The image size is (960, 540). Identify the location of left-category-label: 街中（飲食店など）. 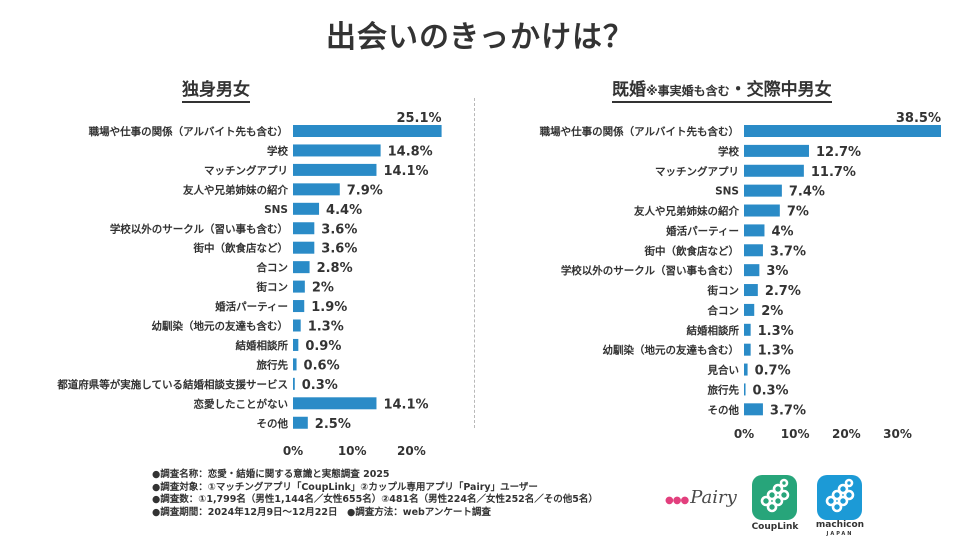
(241, 248).